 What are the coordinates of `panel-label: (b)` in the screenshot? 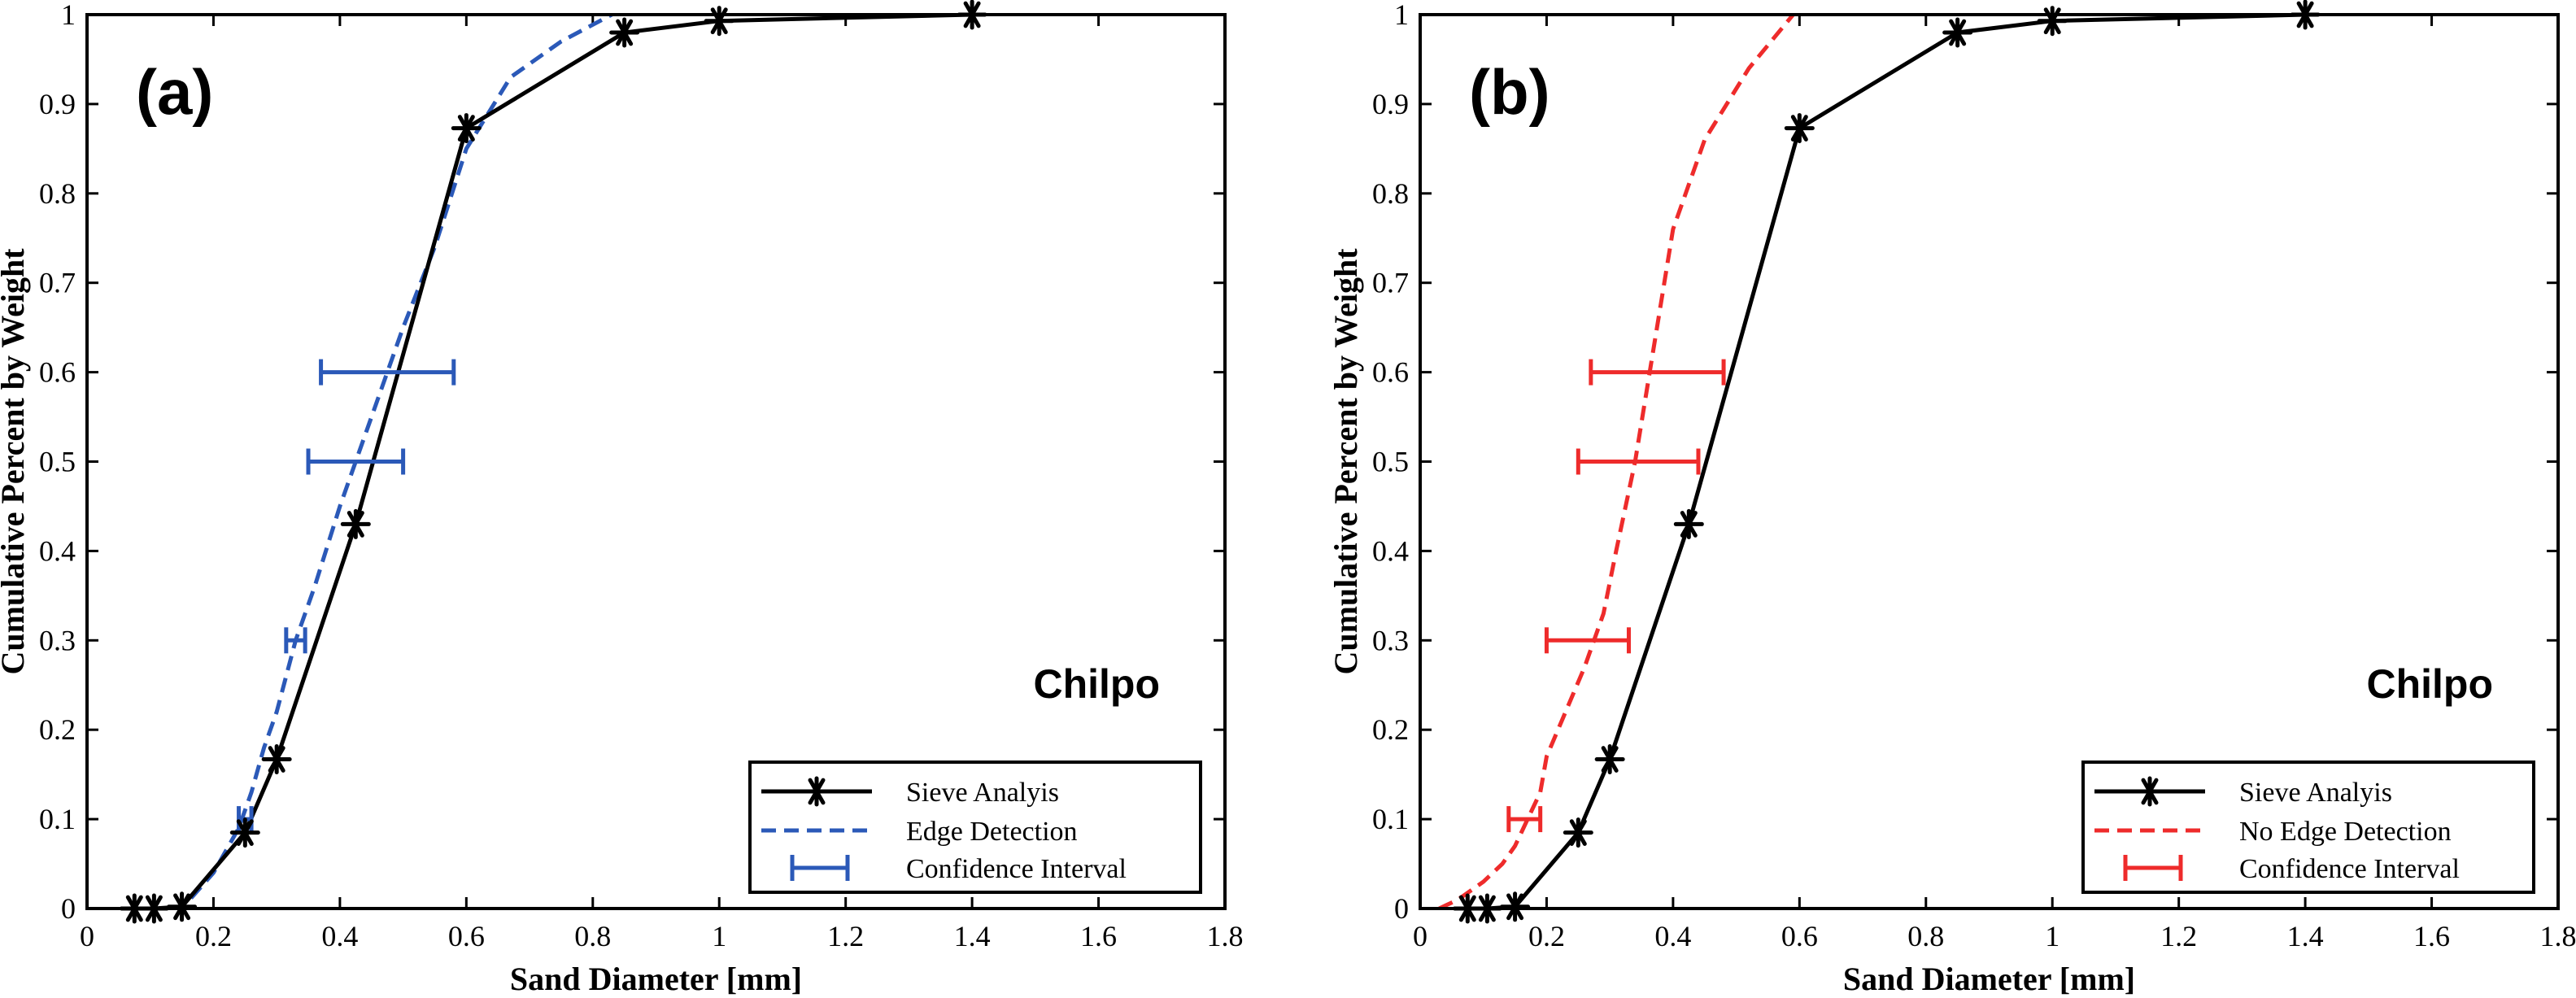 It's located at (1509, 92).